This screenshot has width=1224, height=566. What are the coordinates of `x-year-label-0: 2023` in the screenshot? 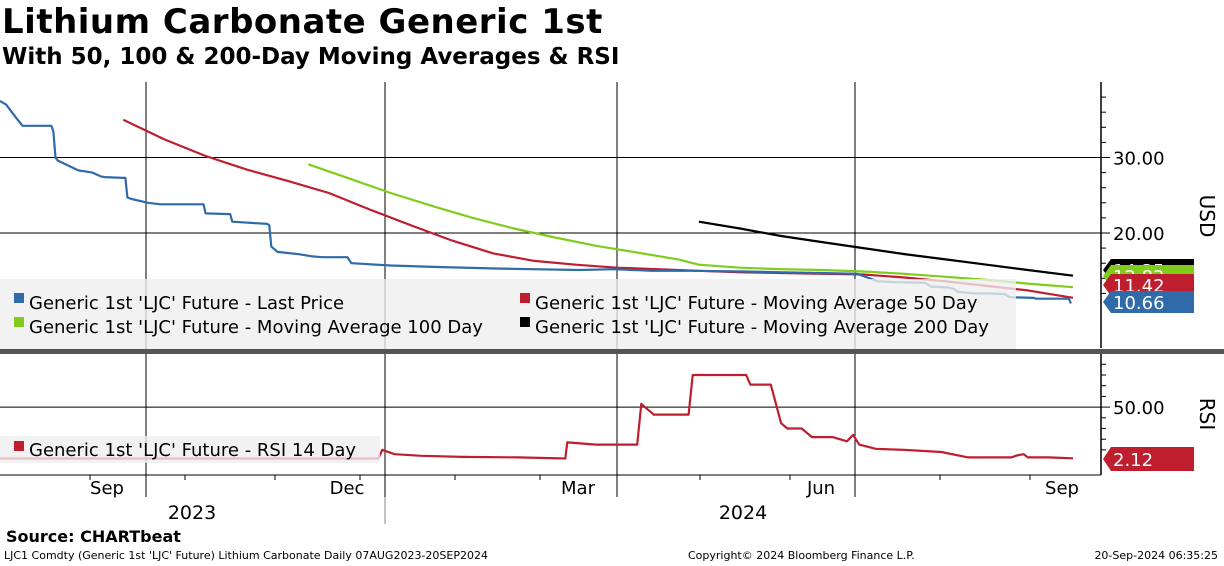 It's located at (192, 513).